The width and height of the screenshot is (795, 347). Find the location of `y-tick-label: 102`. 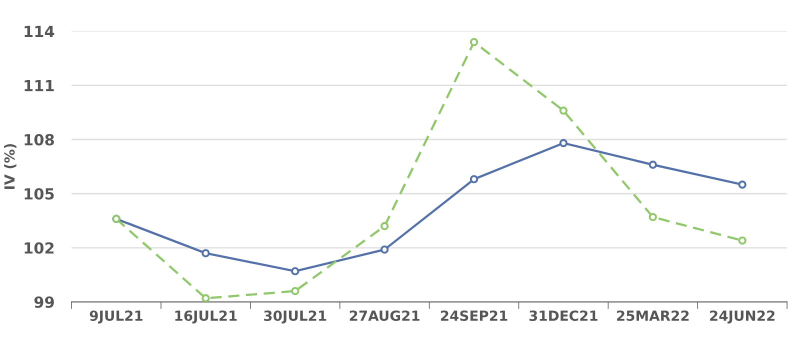

y-tick-label: 102 is located at coordinates (39, 248).